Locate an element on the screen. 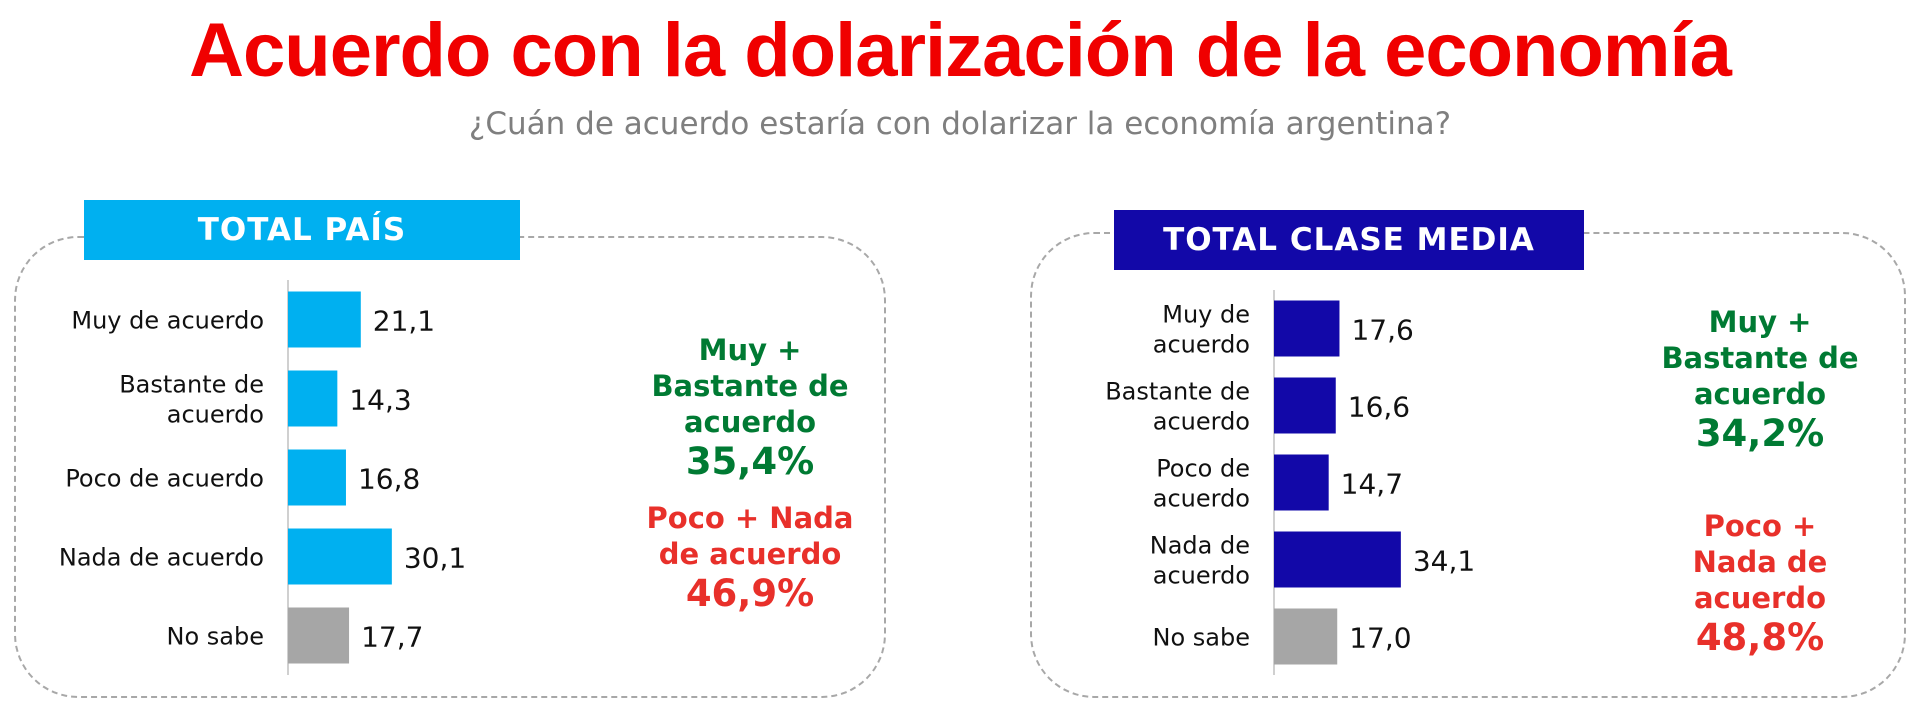  data-label: 16,8 is located at coordinates (389, 479).